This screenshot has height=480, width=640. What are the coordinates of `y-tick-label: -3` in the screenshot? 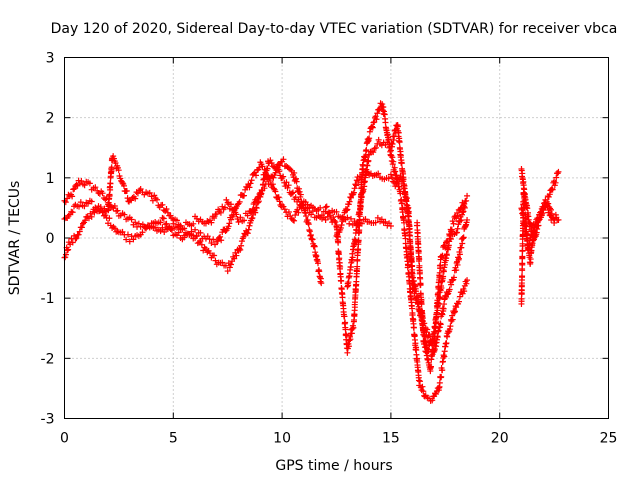 It's located at (48, 420).